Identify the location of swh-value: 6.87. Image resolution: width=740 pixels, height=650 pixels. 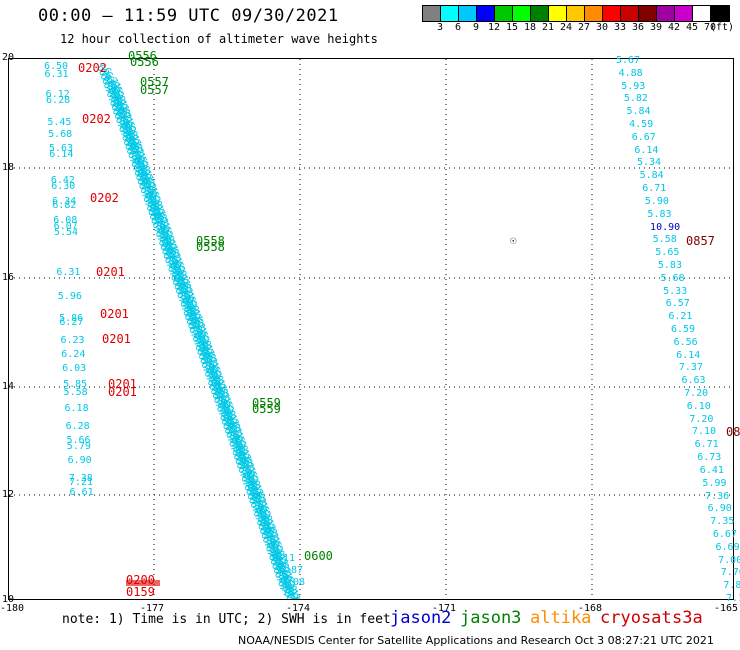
(291, 570).